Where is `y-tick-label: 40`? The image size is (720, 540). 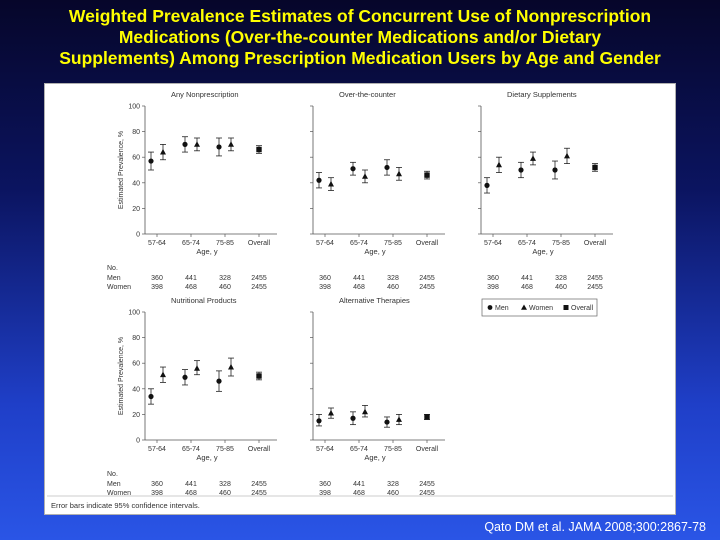
y-tick-label: 40 is located at coordinates (136, 389).